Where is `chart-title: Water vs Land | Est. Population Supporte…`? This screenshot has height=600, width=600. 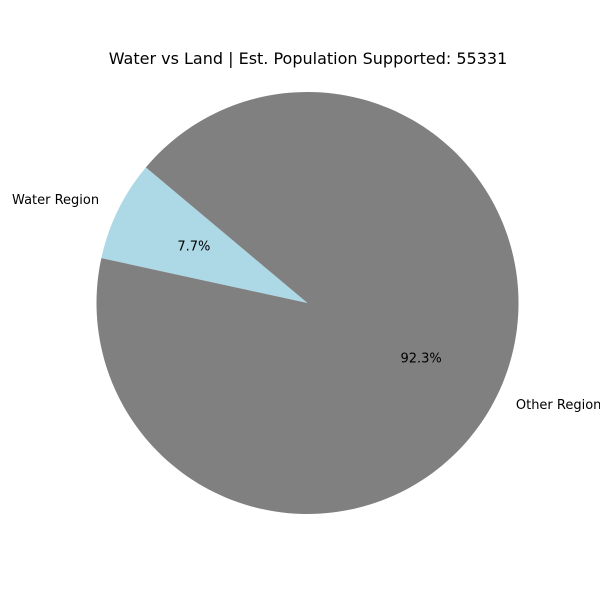 chart-title: Water vs Land | Est. Population Supporte… is located at coordinates (308, 58).